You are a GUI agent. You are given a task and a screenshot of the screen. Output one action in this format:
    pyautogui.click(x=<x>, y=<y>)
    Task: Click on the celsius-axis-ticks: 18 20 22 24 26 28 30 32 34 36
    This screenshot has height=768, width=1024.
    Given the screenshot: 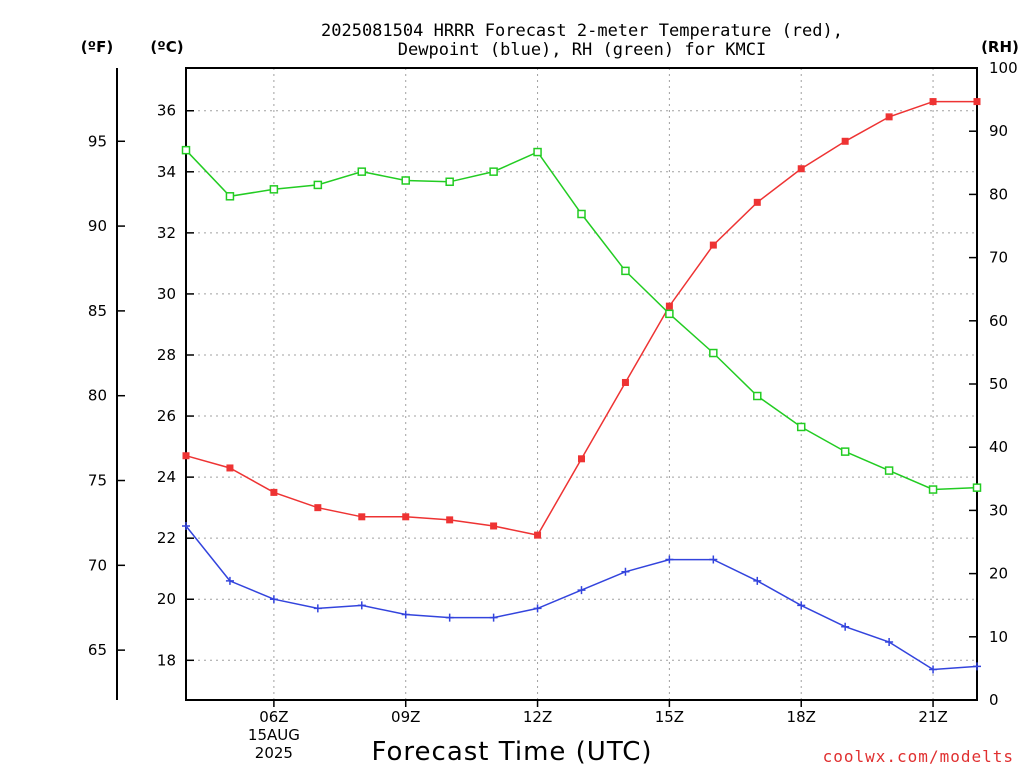 What is the action you would take?
    pyautogui.click(x=175, y=385)
    